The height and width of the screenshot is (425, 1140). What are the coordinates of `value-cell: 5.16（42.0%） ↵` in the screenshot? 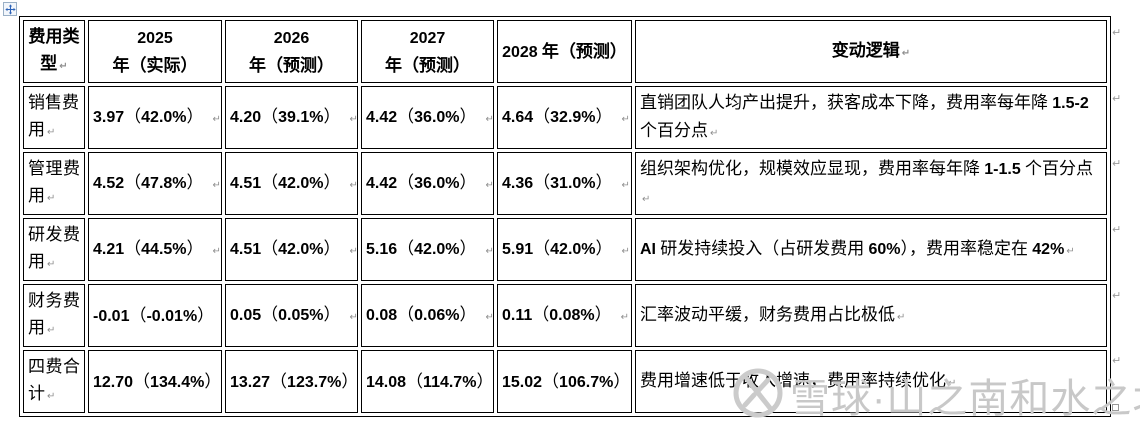 It's located at (427, 249).